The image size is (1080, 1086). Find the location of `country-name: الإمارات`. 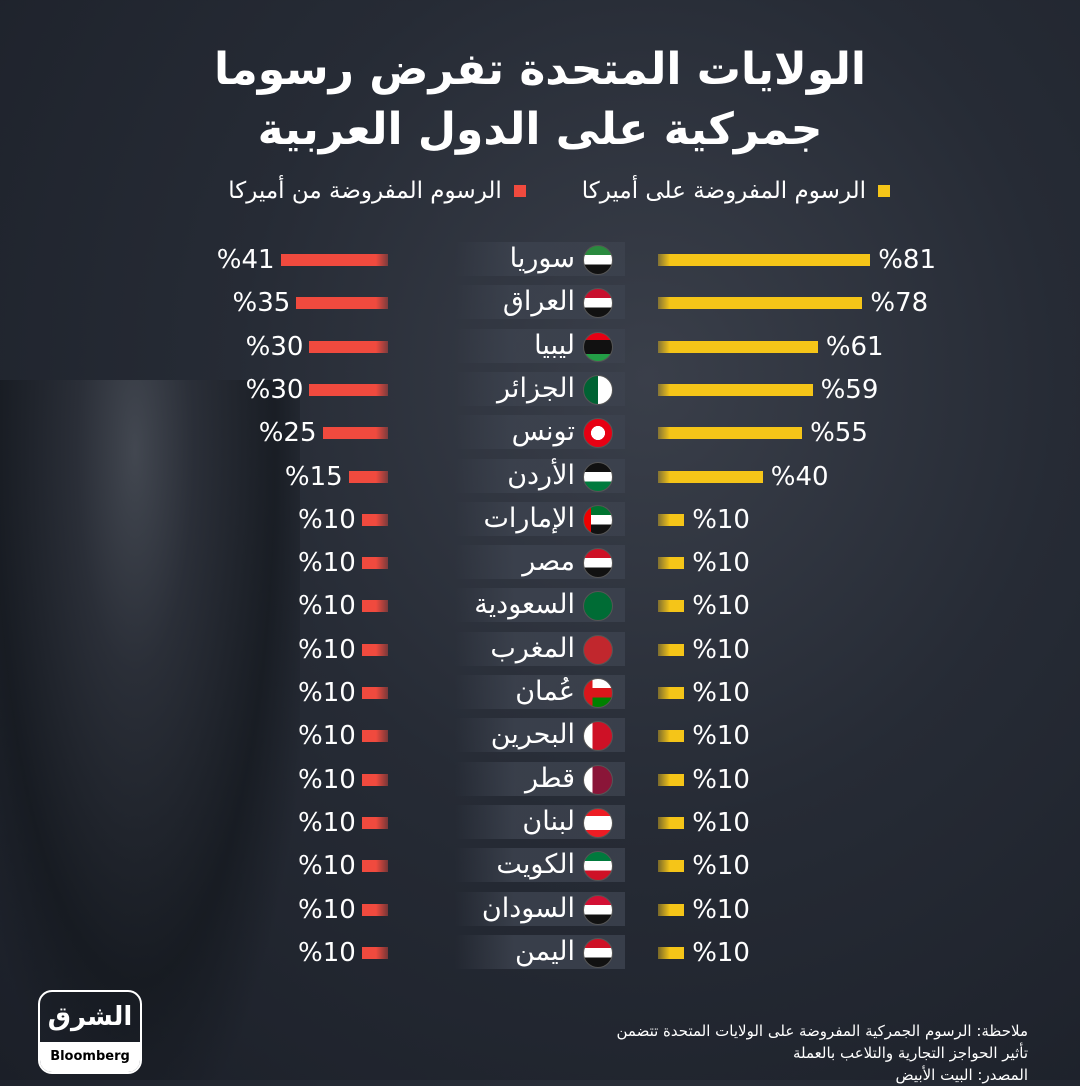

country-name: الإمارات is located at coordinates (529, 518).